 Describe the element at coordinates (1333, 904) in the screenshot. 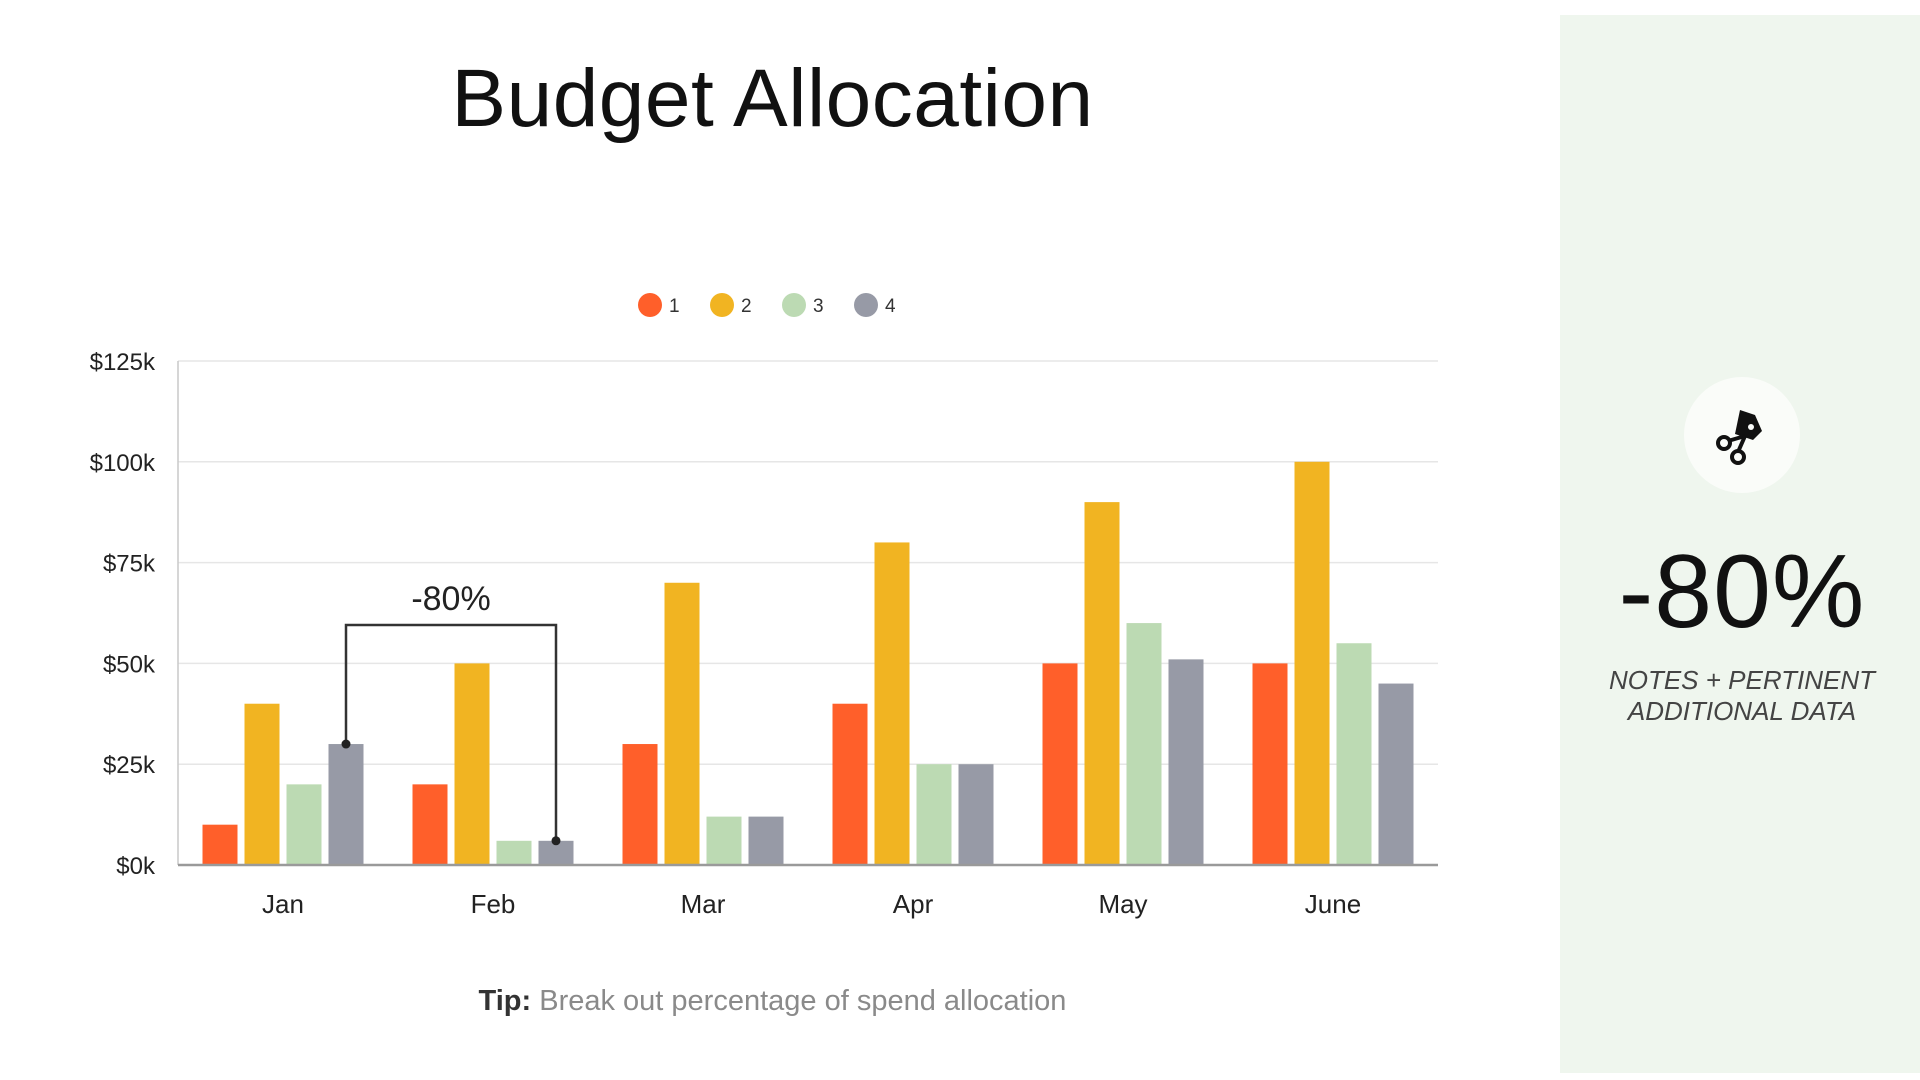

I see `x-tick-label: June` at that location.